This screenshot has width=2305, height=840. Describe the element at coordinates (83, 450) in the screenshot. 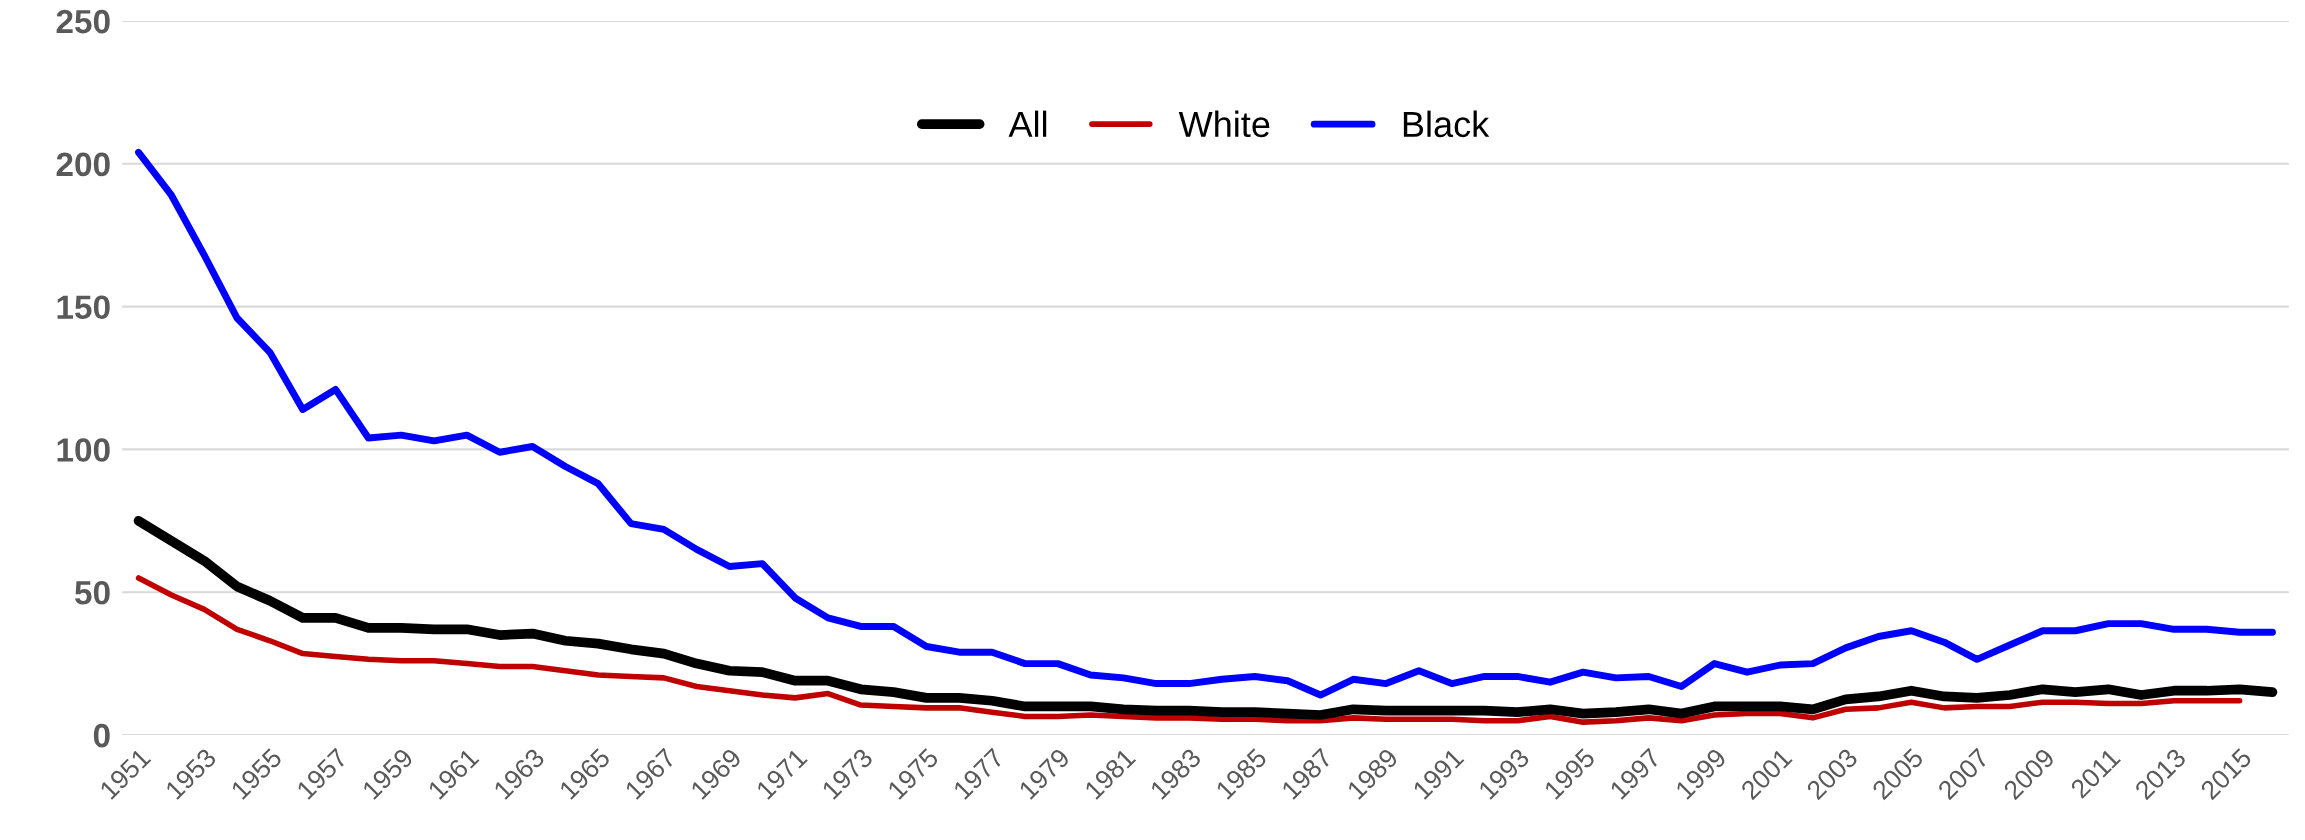

I see `y-tick-label: 100` at that location.